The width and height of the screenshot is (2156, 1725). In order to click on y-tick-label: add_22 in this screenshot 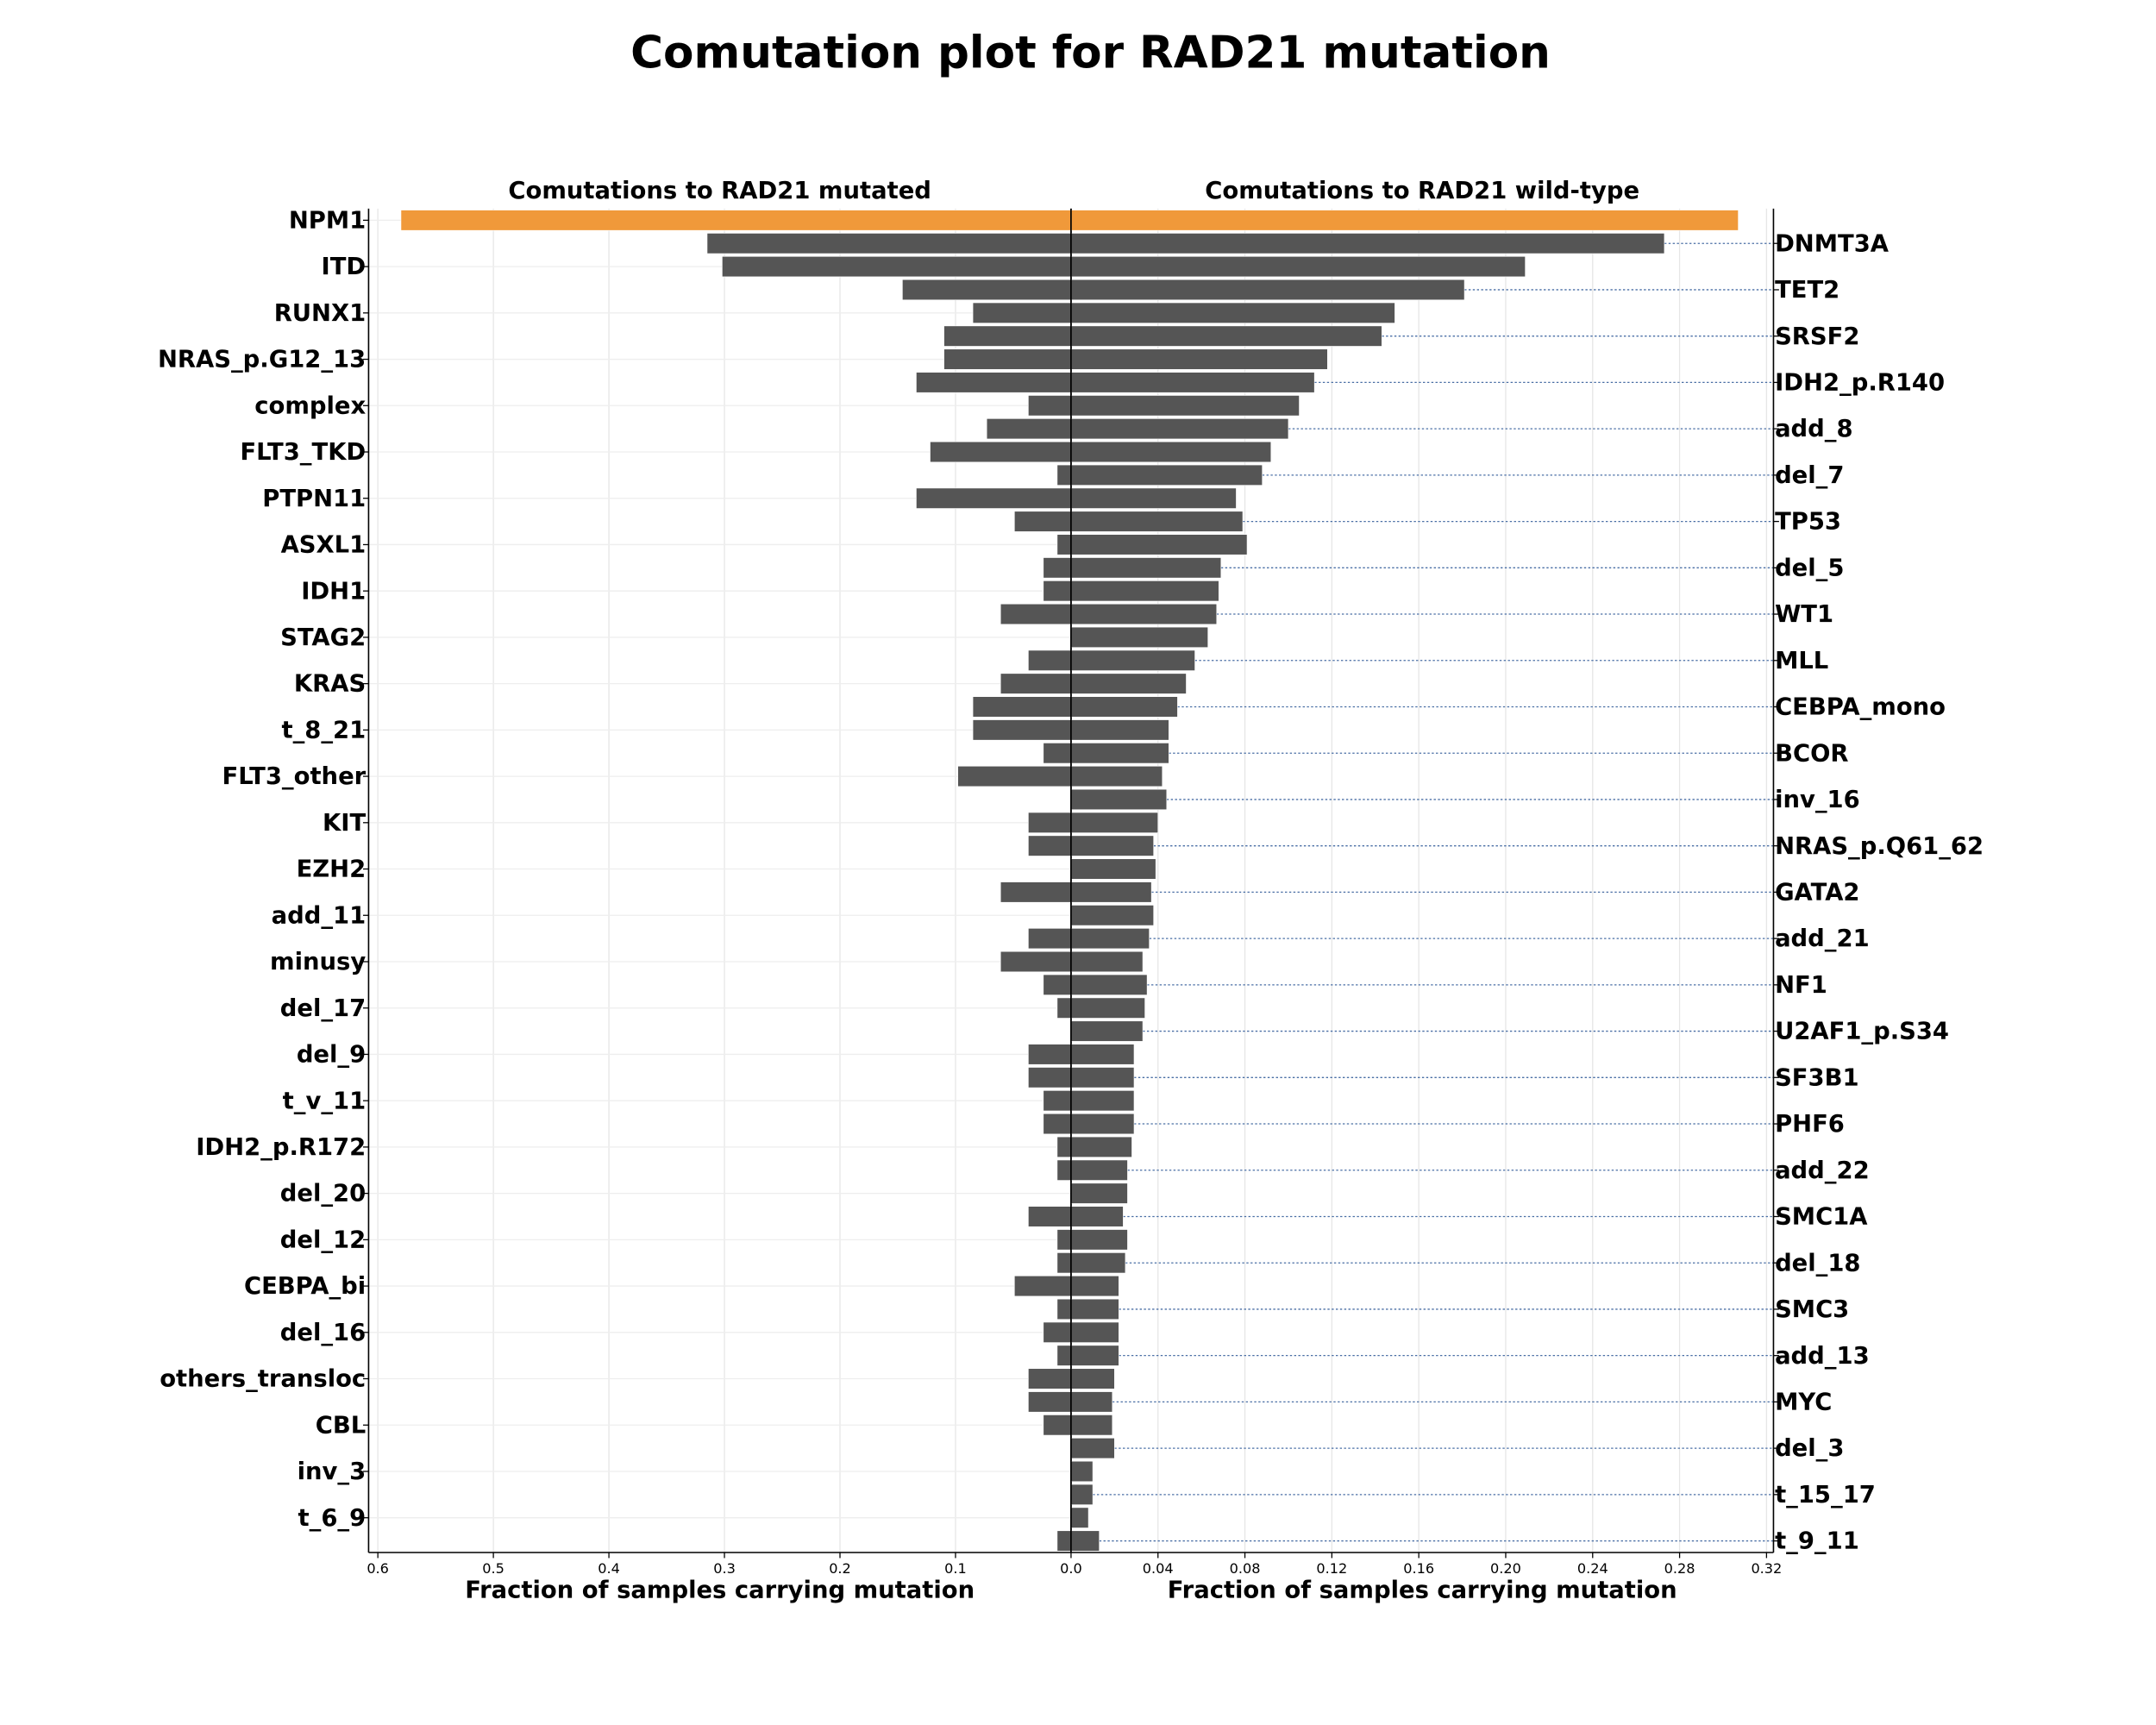, I will do `click(1823, 1170)`.